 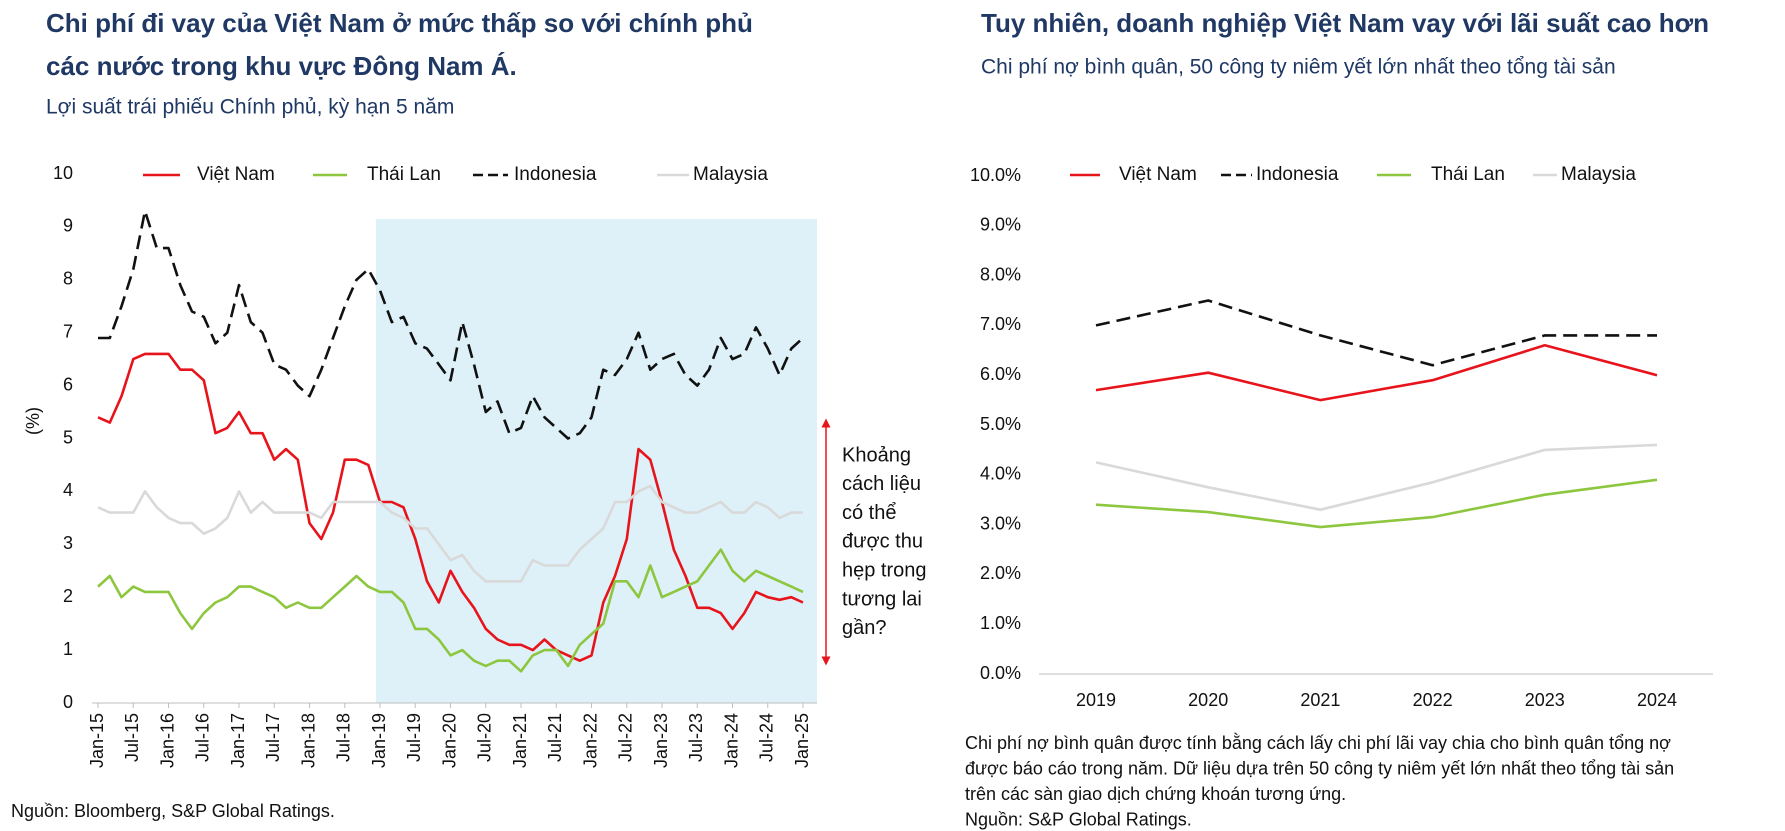 What do you see at coordinates (802, 740) in the screenshot?
I see `x-tick-label: Jan-25` at bounding box center [802, 740].